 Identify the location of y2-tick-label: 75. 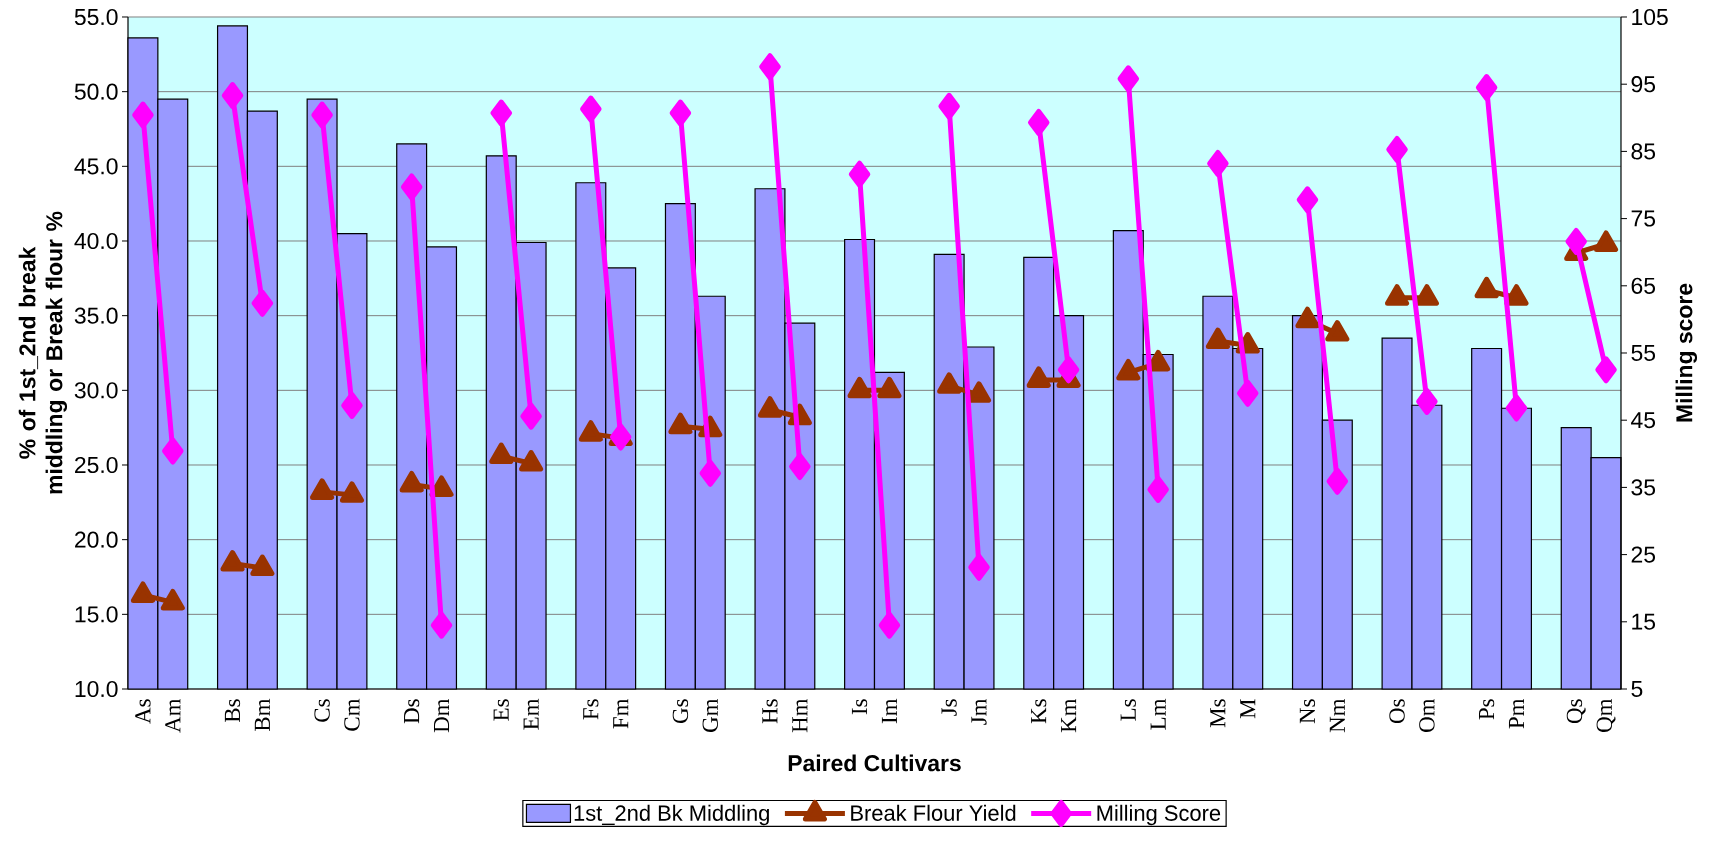
(1643, 218).